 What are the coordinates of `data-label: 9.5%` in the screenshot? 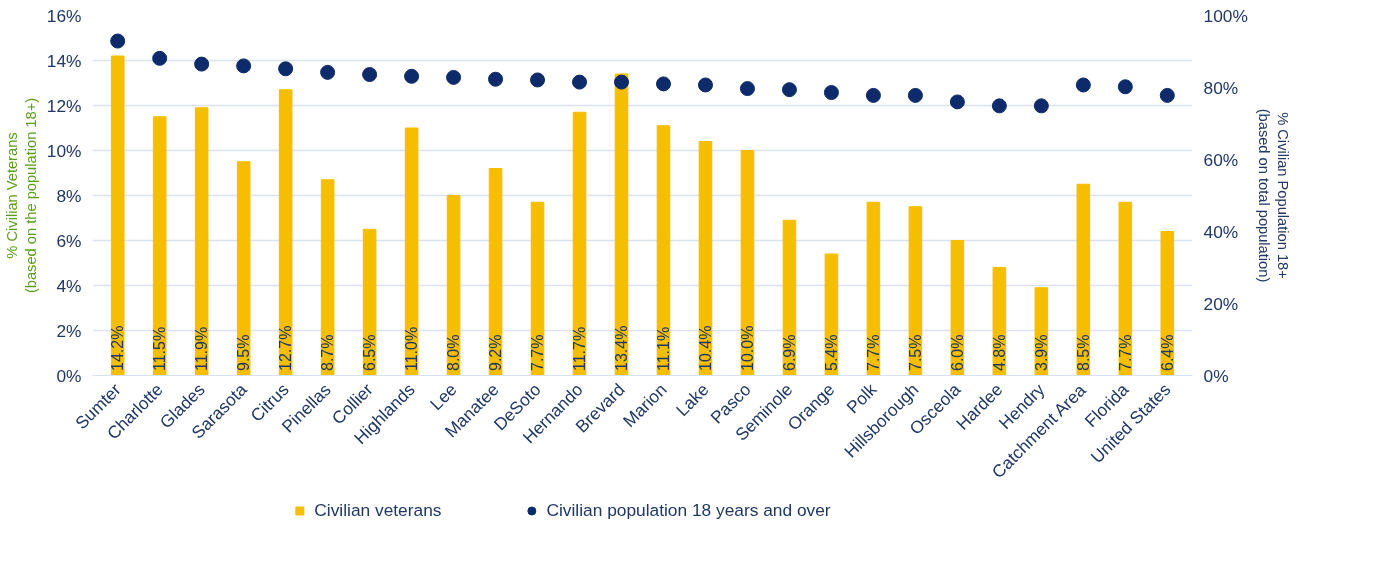 It's located at (244, 352).